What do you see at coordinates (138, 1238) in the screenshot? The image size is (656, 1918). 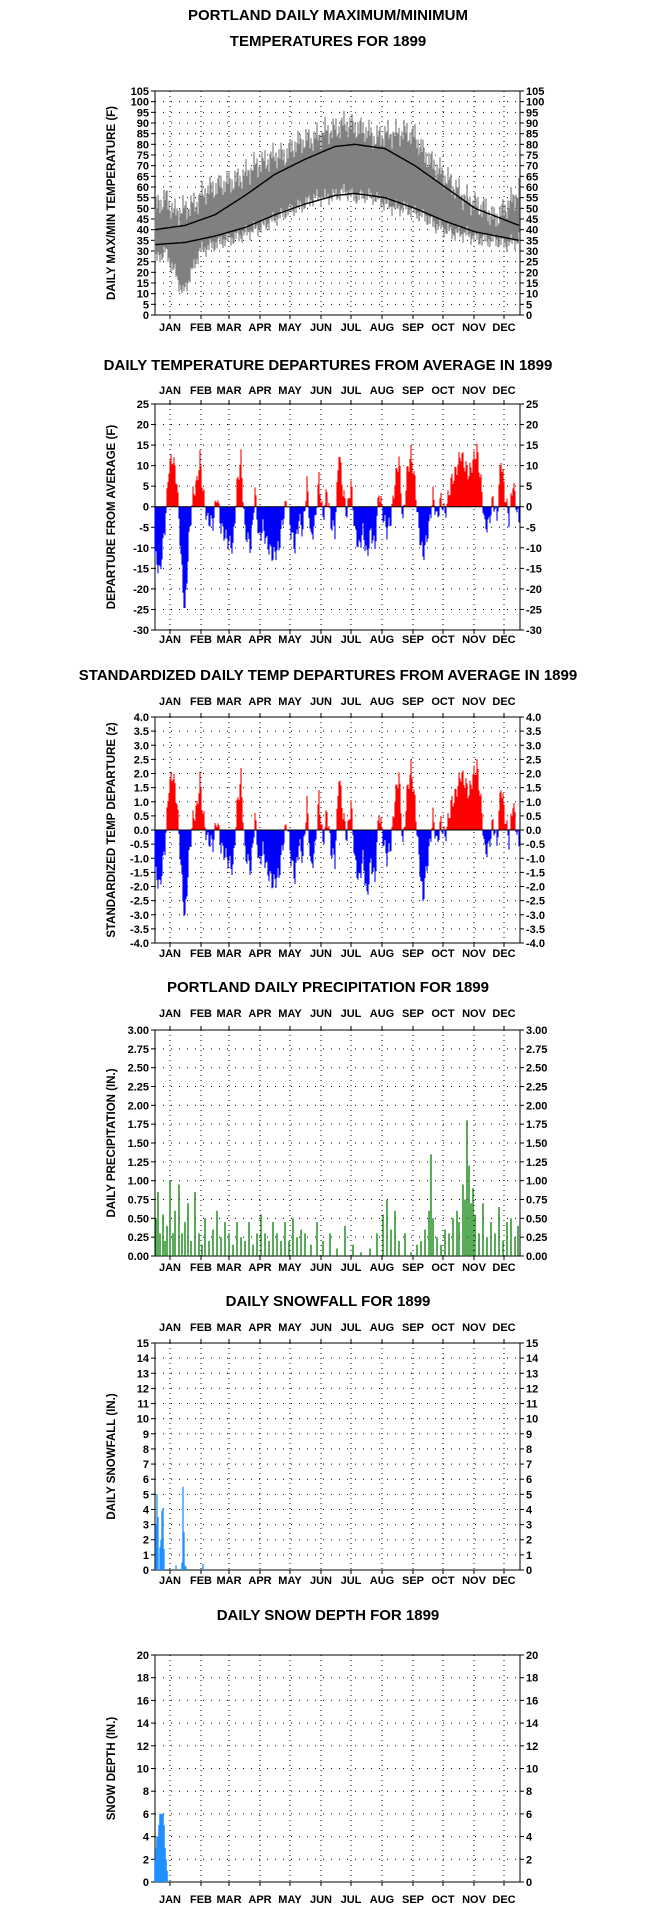 I see `ytick-label-left: 0.25` at bounding box center [138, 1238].